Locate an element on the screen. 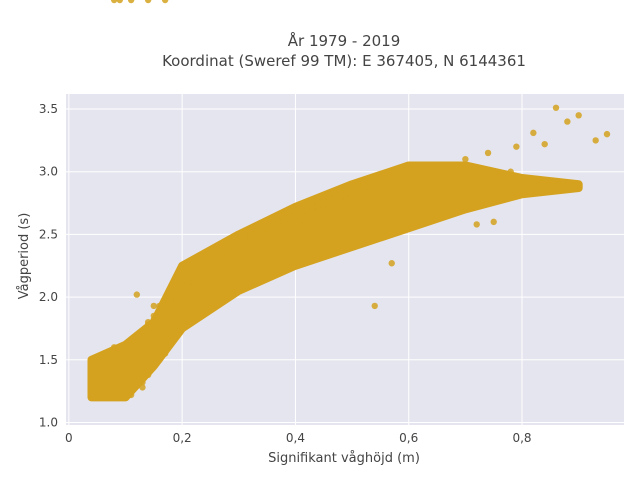 Image resolution: width=640 pixels, height=480 pixels. y-tick-labels: 1.0 1.5 2.0 2.5 3.0 3.5 is located at coordinates (48, 265).